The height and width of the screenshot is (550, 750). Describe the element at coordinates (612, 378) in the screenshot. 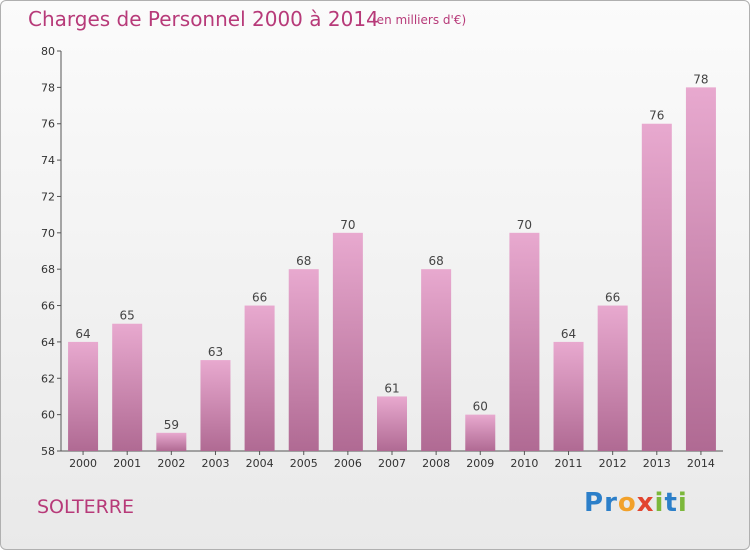

I see `bar-2012` at that location.